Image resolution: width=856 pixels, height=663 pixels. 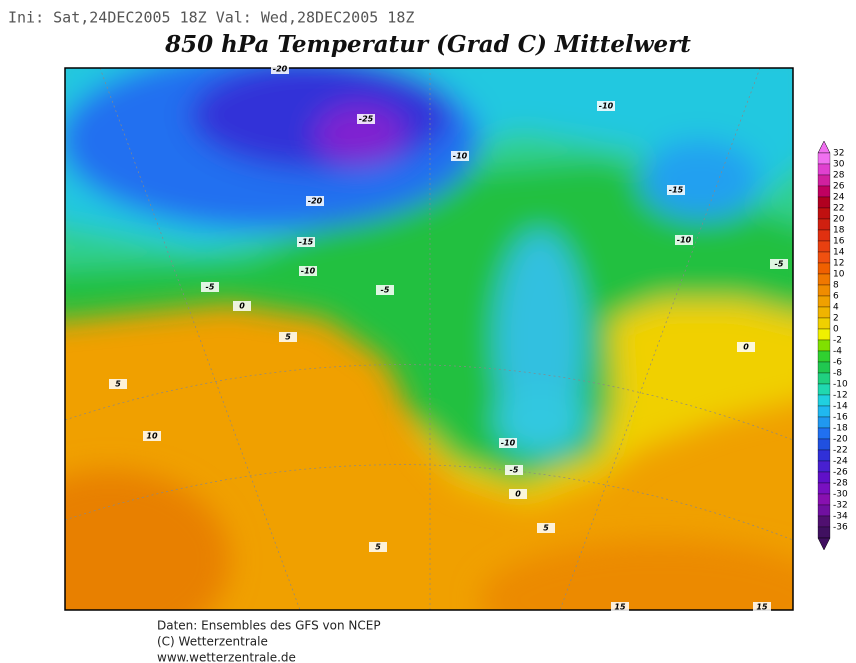 I want to click on contour-label: -20, so click(x=280, y=69).